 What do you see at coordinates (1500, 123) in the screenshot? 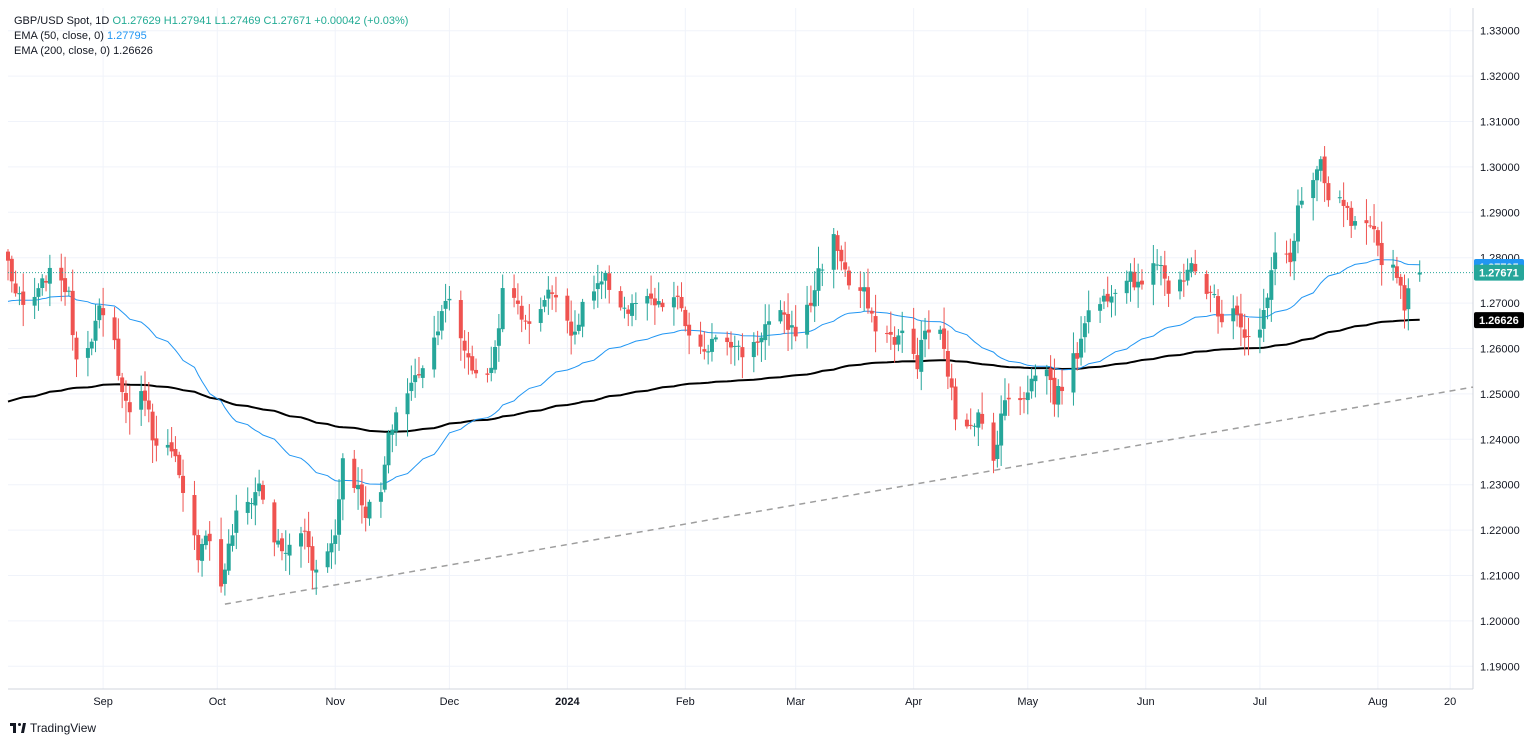
I see `y-tick-label: 1.31000` at bounding box center [1500, 123].